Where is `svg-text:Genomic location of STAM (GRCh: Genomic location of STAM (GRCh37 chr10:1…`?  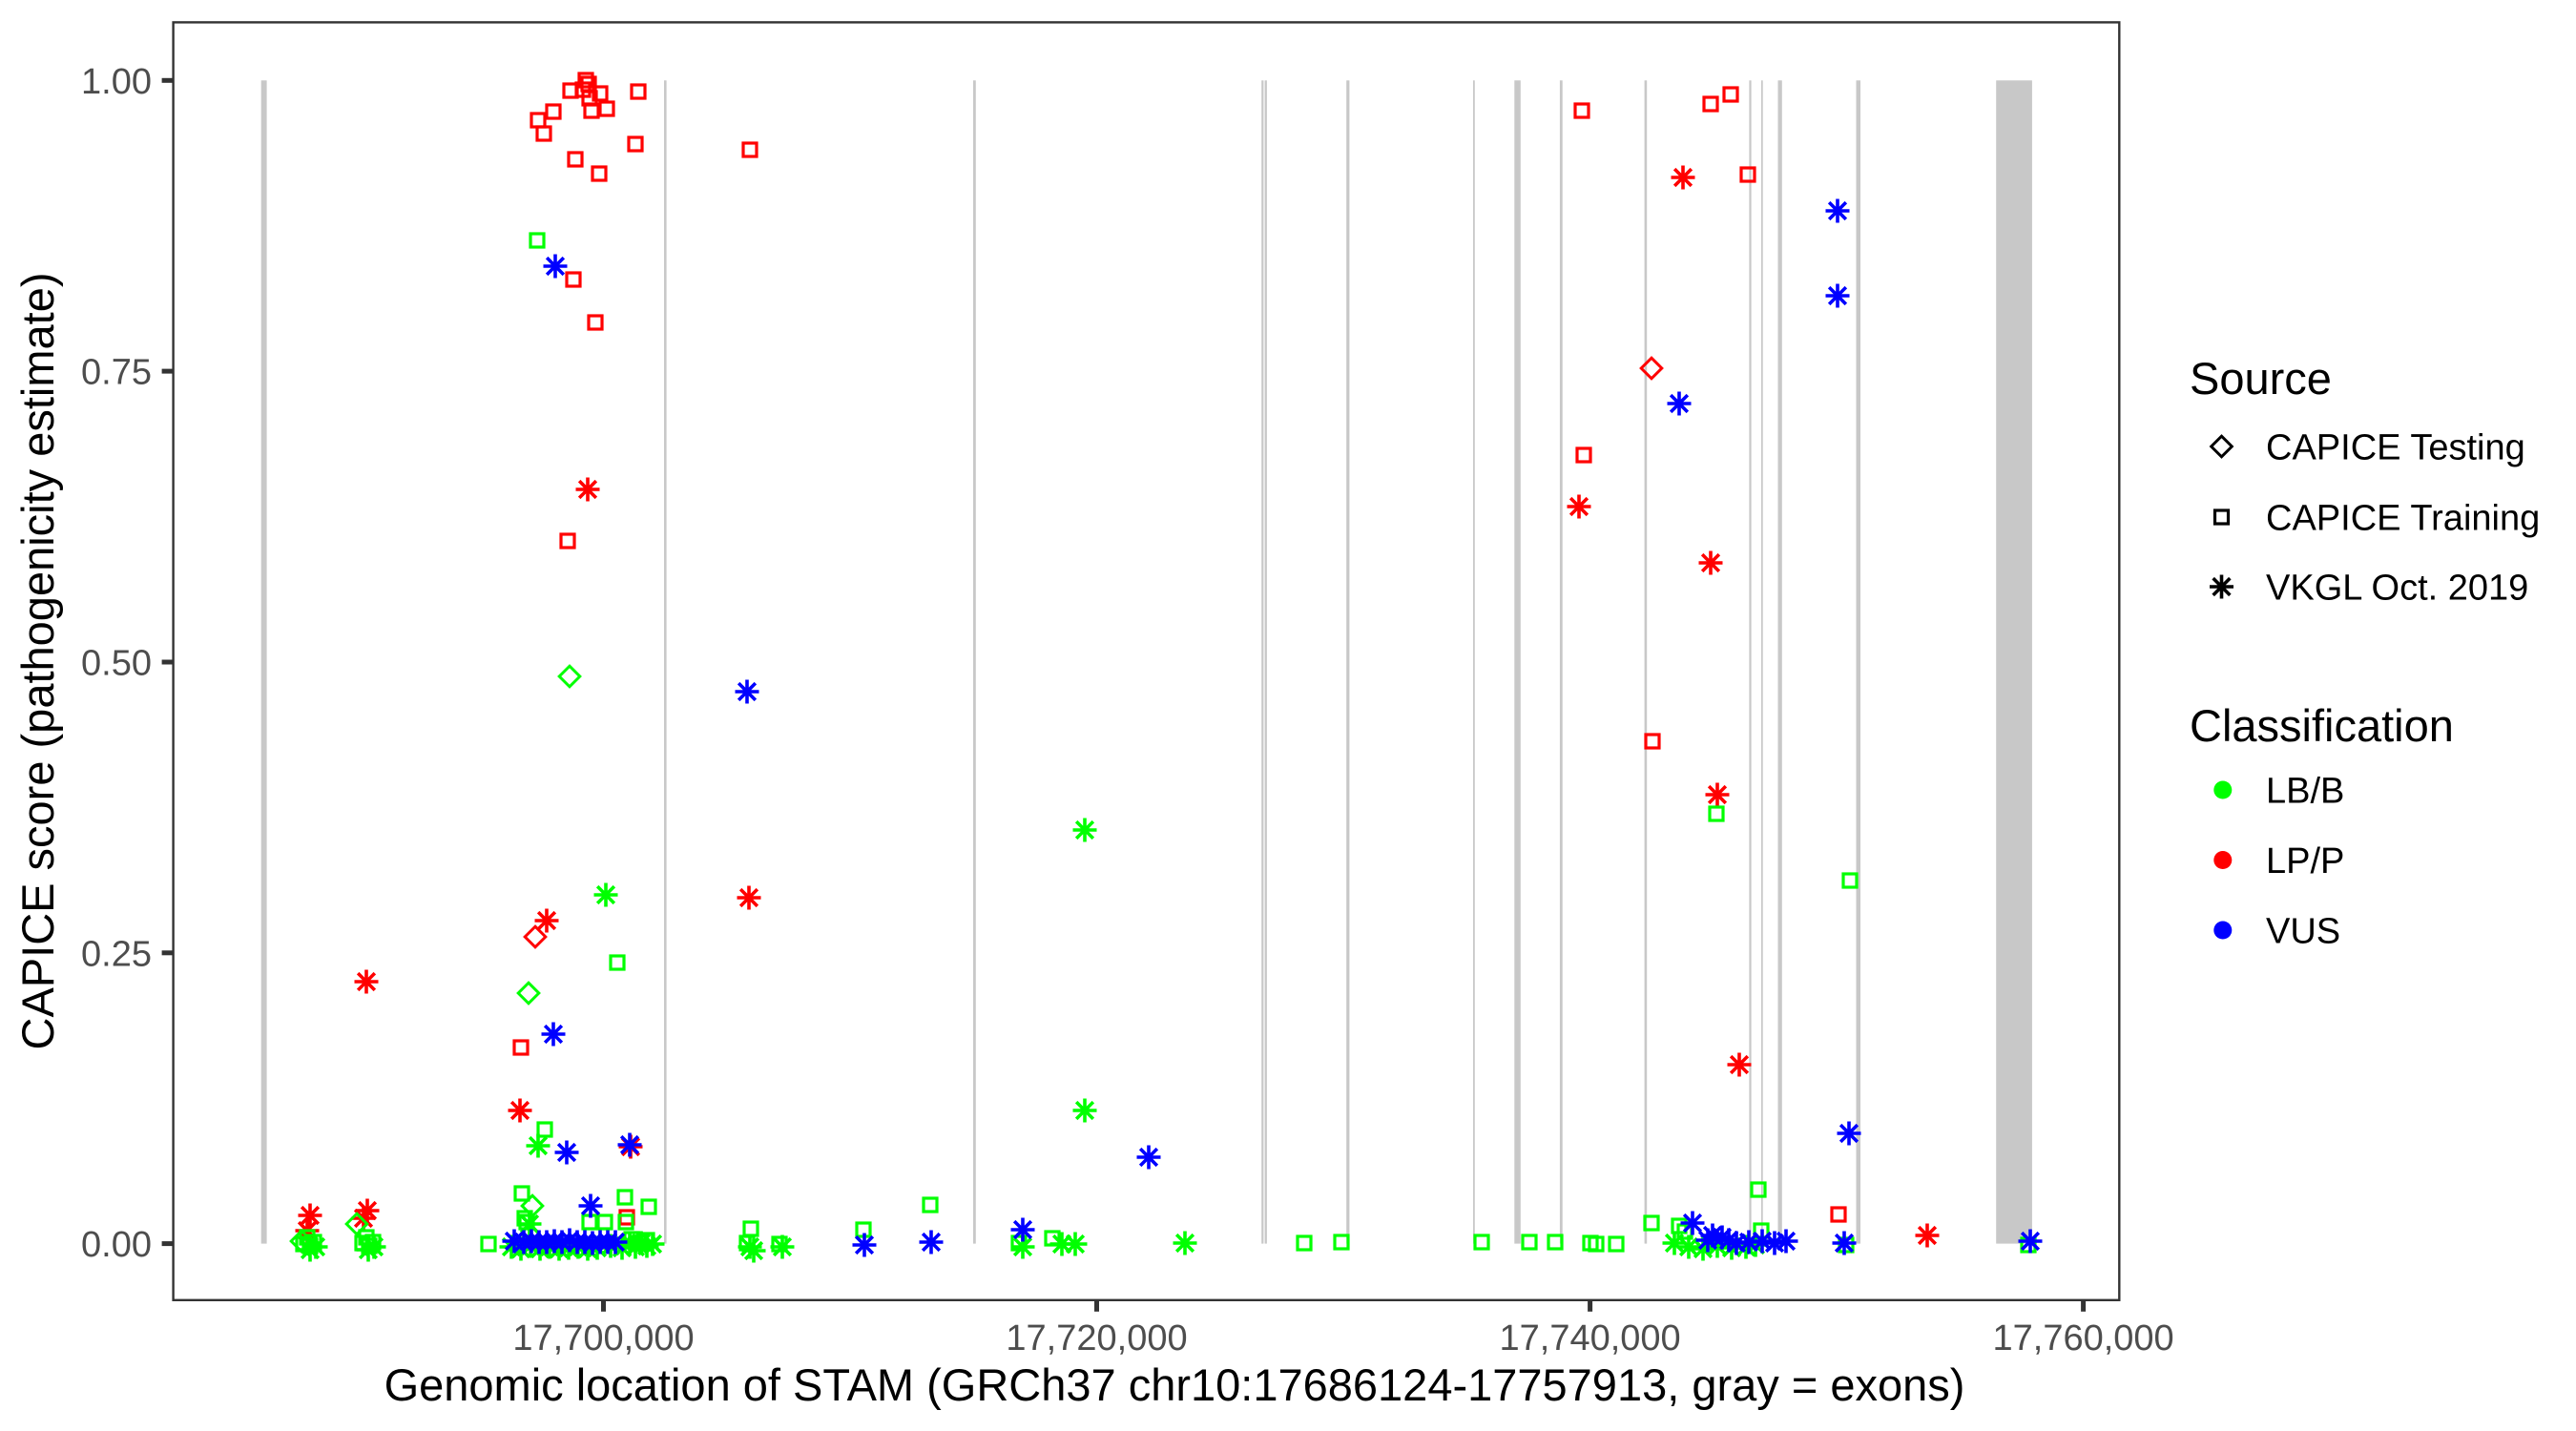 svg-text:Genomic location of STAM (GRCh: Genomic location of STAM (GRCh37 chr10:1… is located at coordinates (1174, 1384).